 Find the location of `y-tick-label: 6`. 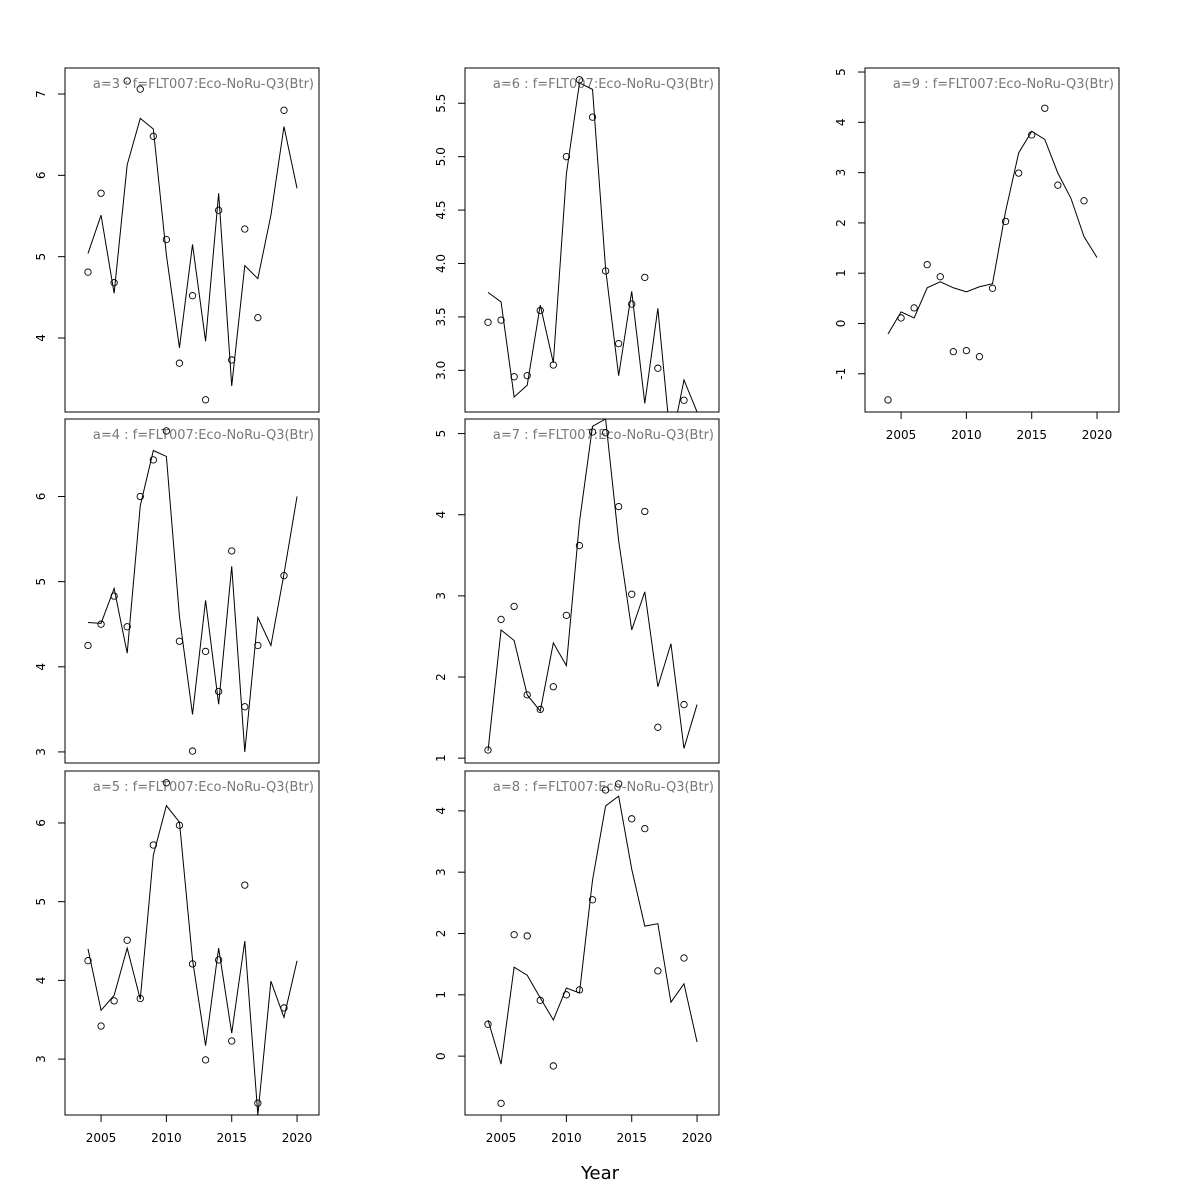

y-tick-label: 6 is located at coordinates (41, 497).